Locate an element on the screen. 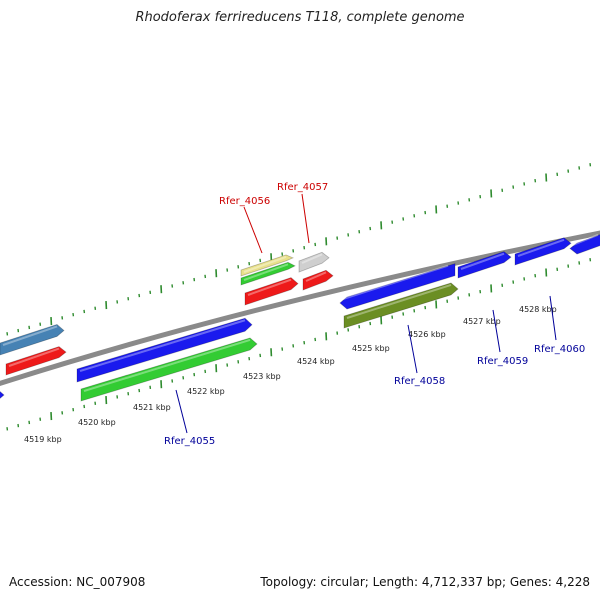 This screenshot has width=600, height=600. kbp-label: 4527 kbp is located at coordinates (482, 321).